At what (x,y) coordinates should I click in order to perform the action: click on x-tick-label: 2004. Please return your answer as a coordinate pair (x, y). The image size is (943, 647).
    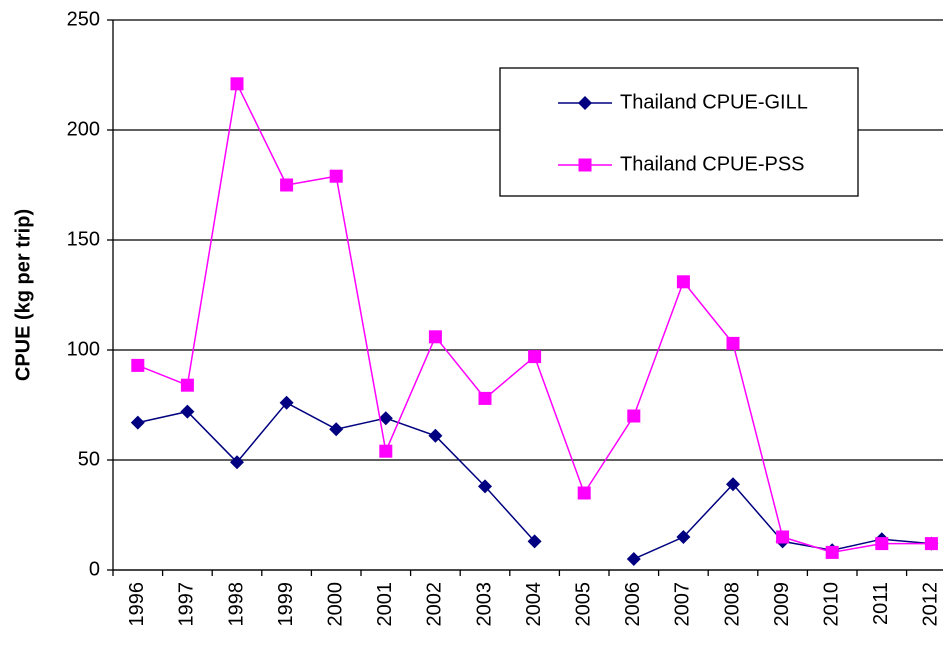
    Looking at the image, I should click on (534, 604).